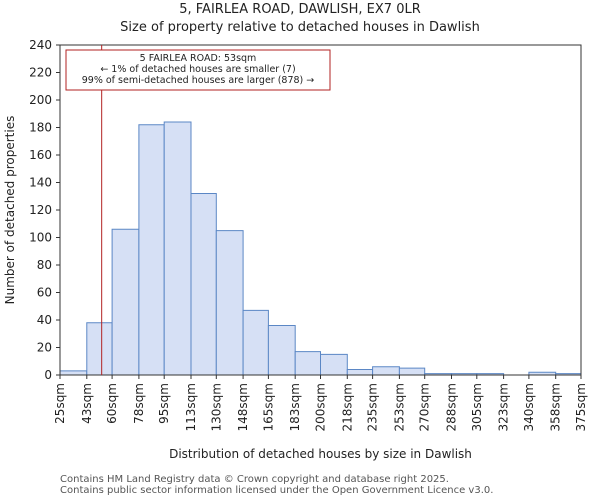 The image size is (600, 500). Describe the element at coordinates (44, 265) in the screenshot. I see `y-tick-label: 80` at that location.